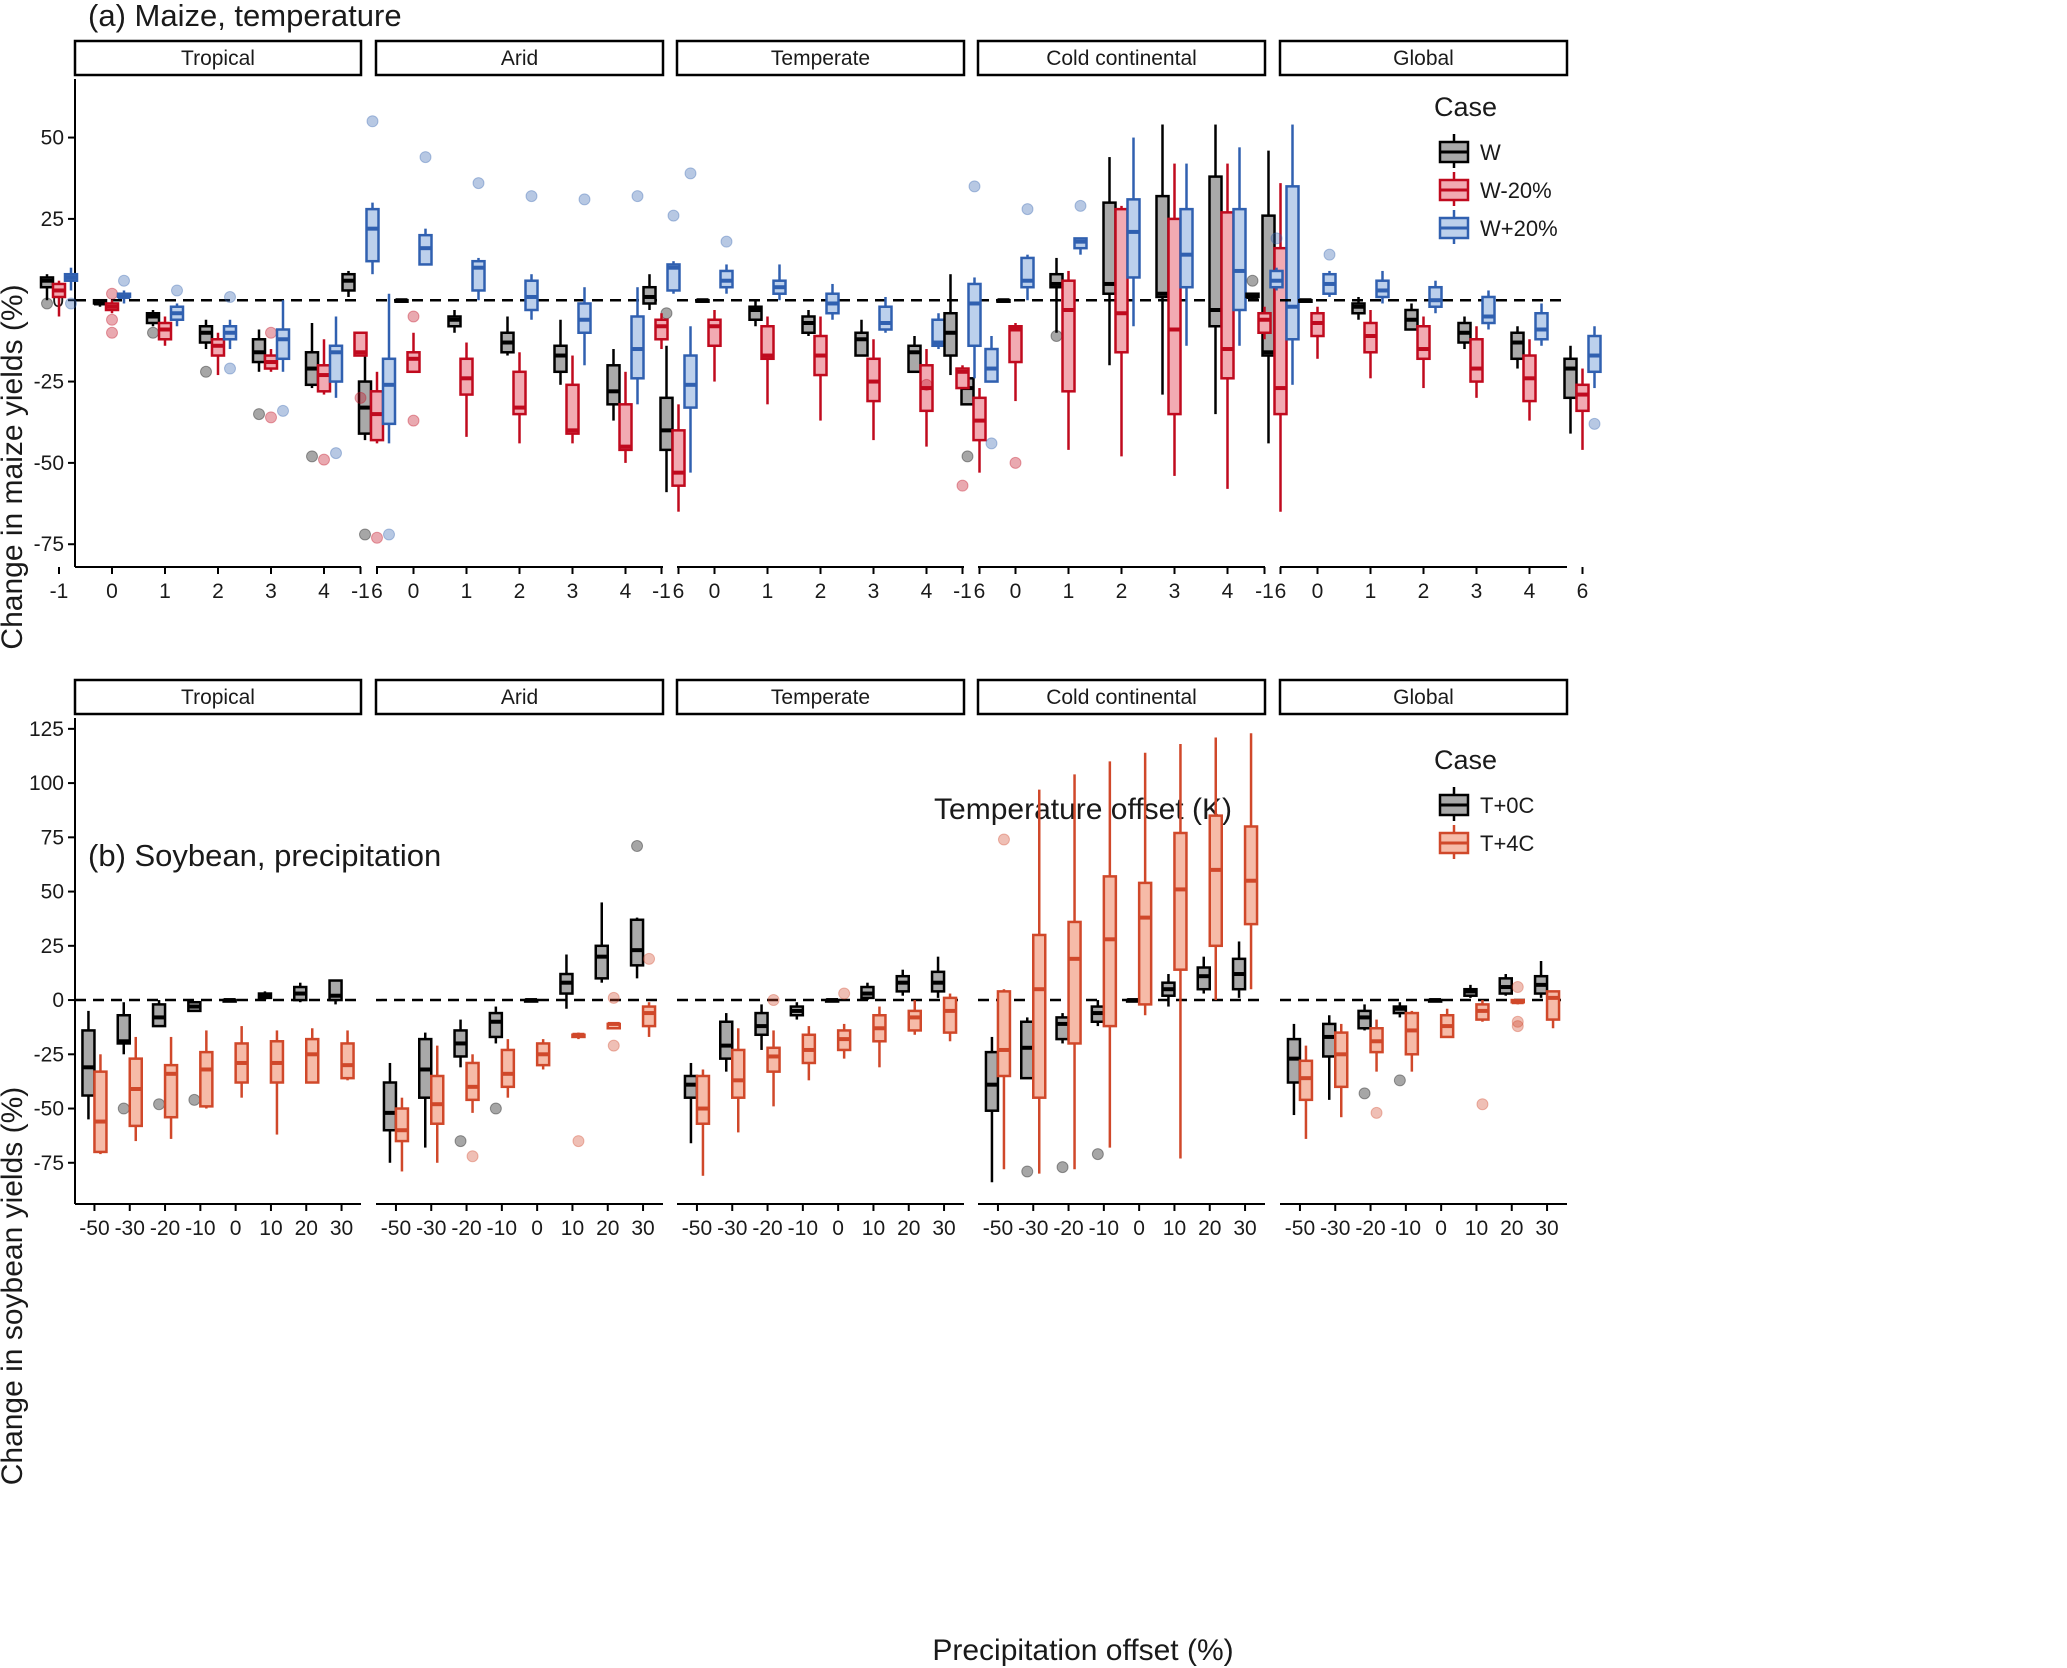 This screenshot has width=2067, height=1668. Describe the element at coordinates (642, 1228) in the screenshot. I see `x-tick-label: 30` at that location.